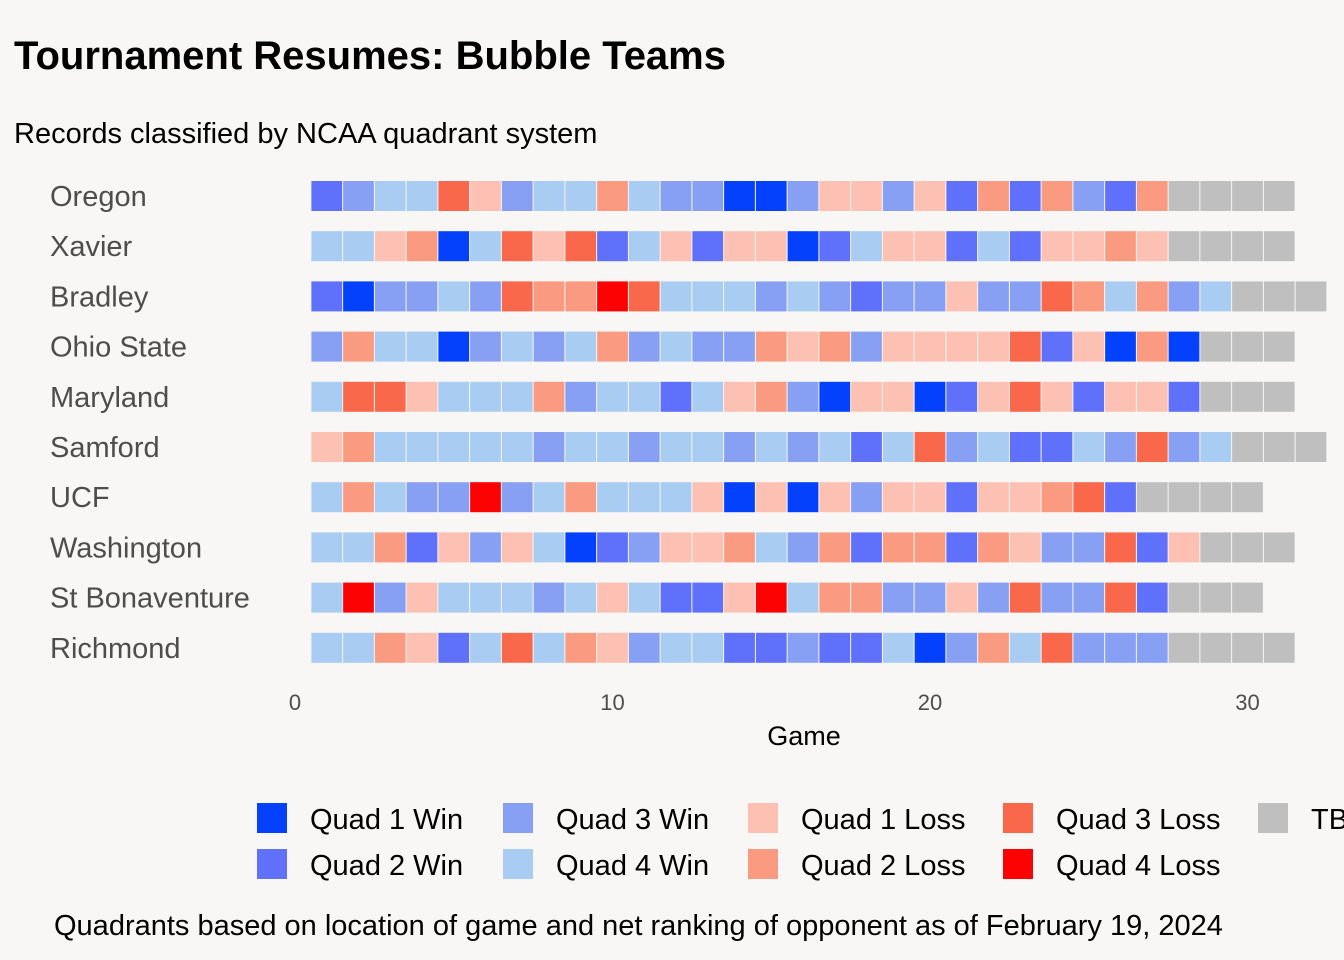  Describe the element at coordinates (1138, 866) in the screenshot. I see `legend-label: Quad 4 Loss` at that location.